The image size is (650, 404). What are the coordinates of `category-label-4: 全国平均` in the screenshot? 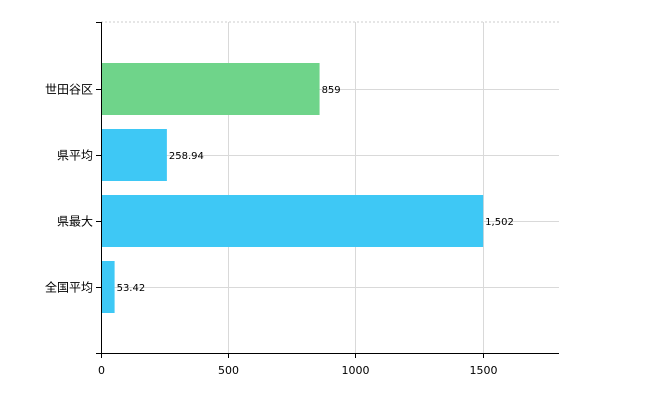 It's located at (69, 287).